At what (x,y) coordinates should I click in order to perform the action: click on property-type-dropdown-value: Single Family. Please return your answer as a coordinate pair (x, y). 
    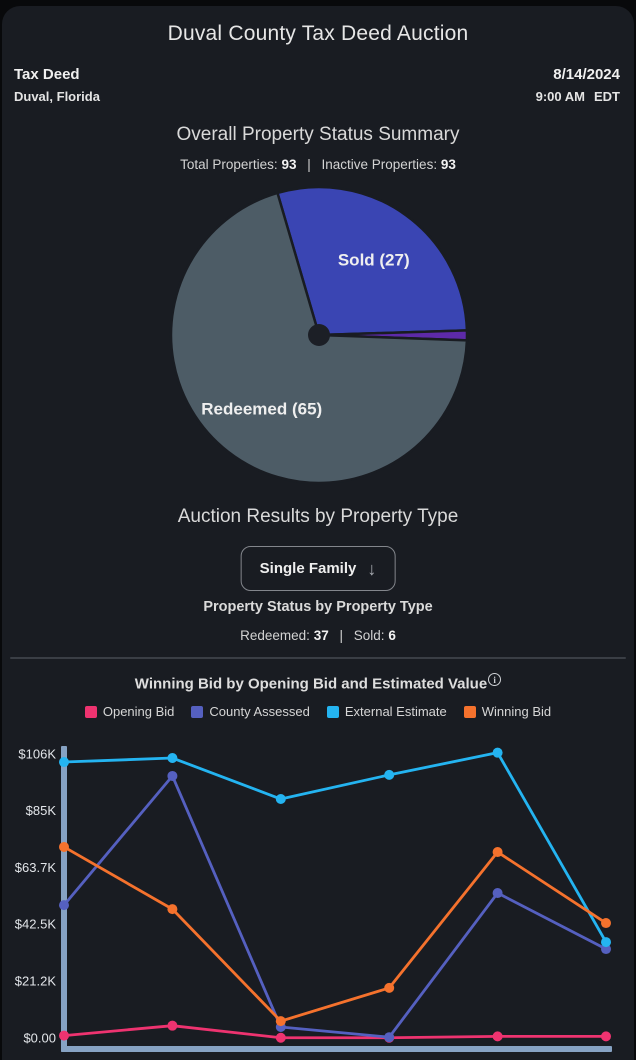
    Looking at the image, I should click on (308, 568).